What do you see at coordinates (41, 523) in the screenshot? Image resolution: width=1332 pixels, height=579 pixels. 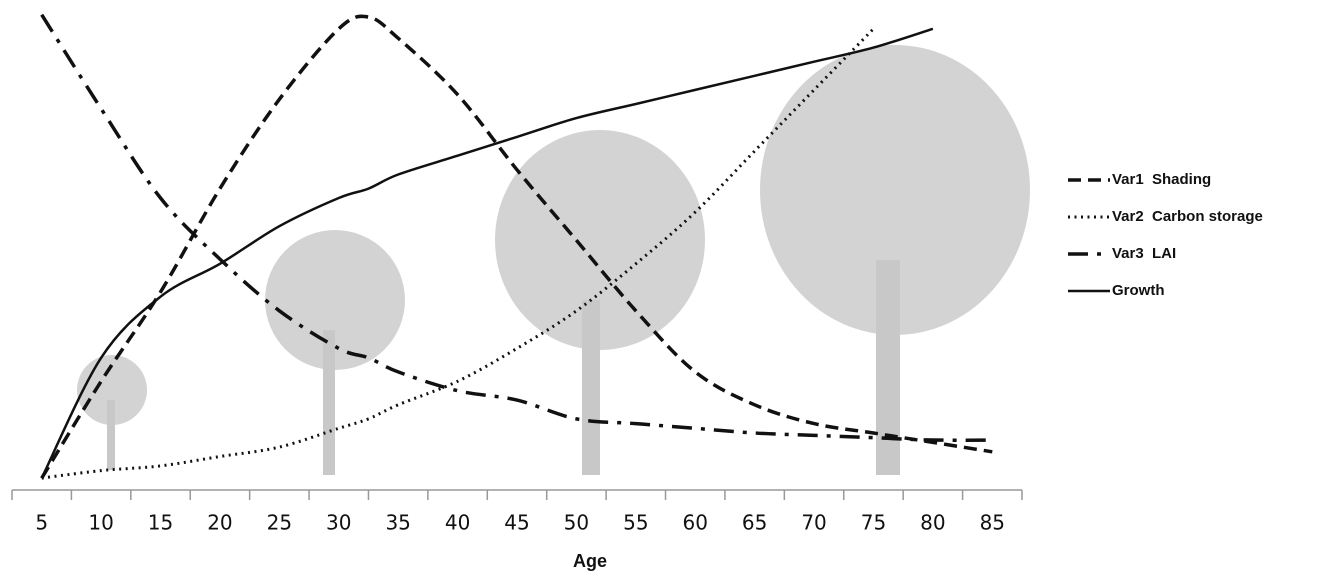 I see `x-tick-label: 5` at bounding box center [41, 523].